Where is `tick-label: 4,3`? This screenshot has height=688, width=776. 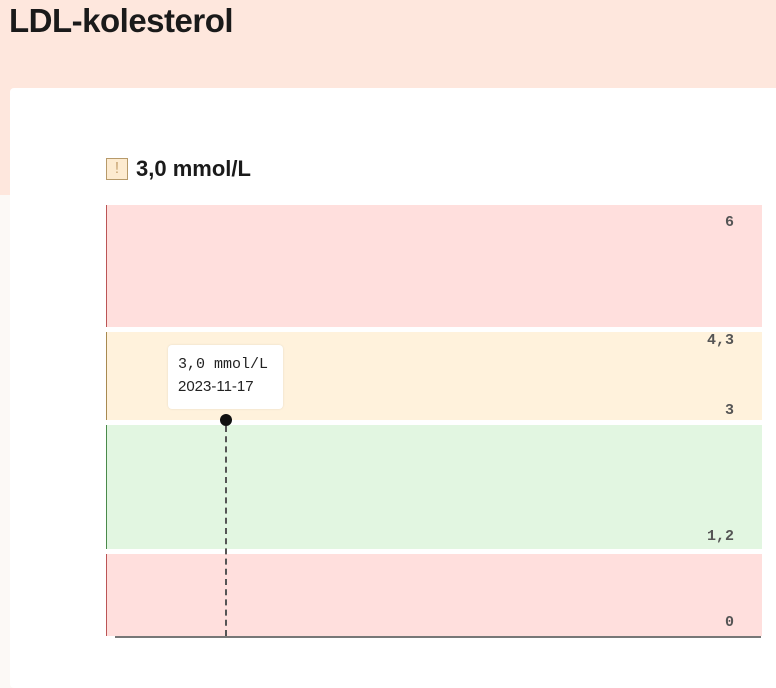 tick-label: 4,3 is located at coordinates (720, 340).